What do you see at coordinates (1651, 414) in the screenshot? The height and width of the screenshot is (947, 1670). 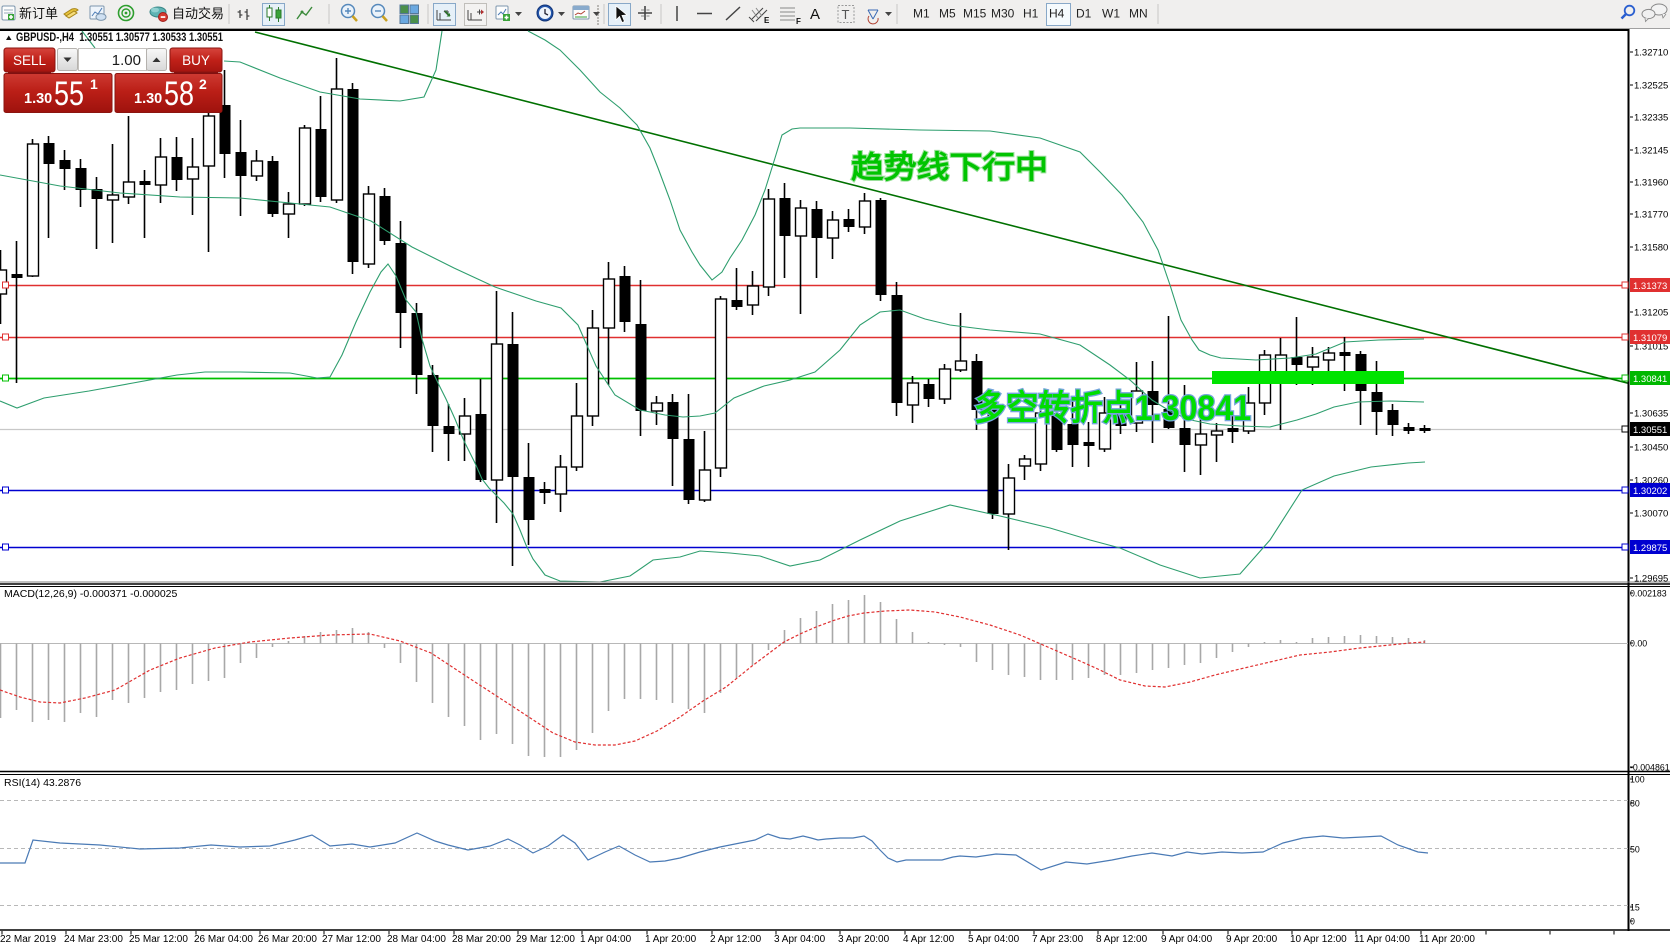 I see `svg-text: 1.30635` at bounding box center [1651, 414].